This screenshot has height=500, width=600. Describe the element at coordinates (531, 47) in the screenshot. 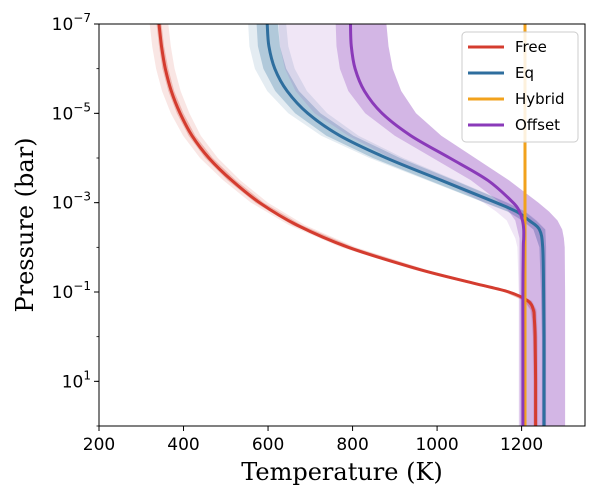

I see `legend-label-free: Free` at that location.